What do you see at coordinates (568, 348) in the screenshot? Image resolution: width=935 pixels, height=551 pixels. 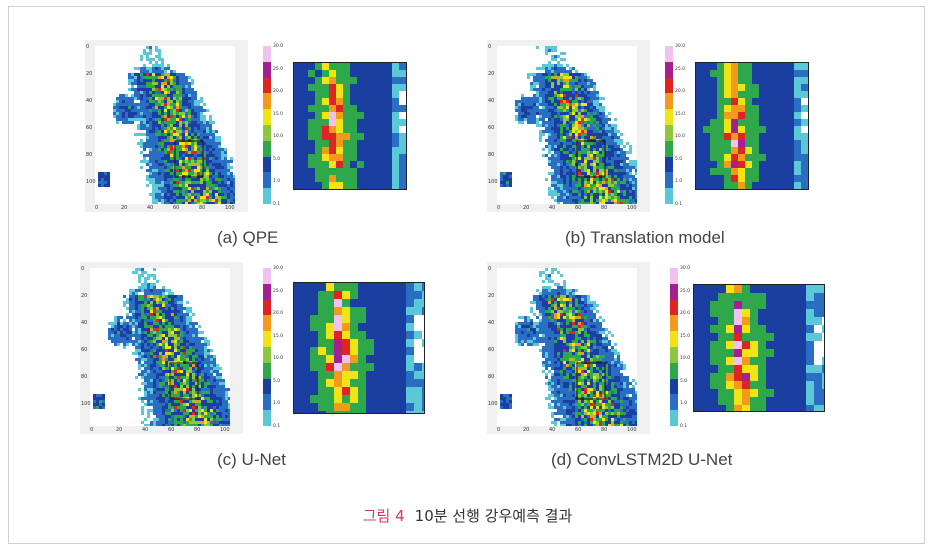 I see `map-plot-frame: 0 20 40 60 80 100 0 20 40 60 80 100` at bounding box center [568, 348].